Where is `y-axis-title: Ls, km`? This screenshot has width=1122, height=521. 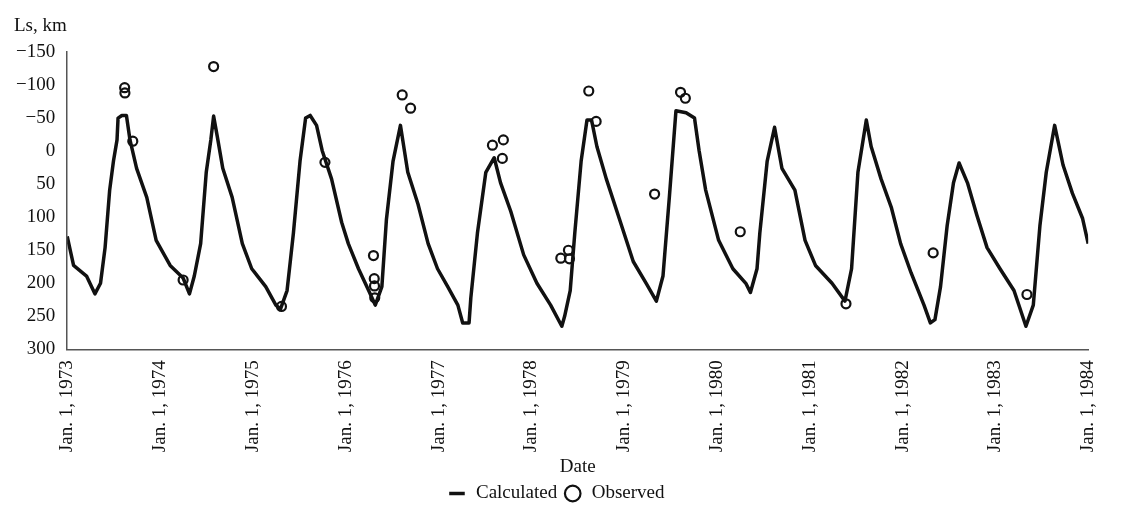
y-axis-title: Ls, km is located at coordinates (40, 25).